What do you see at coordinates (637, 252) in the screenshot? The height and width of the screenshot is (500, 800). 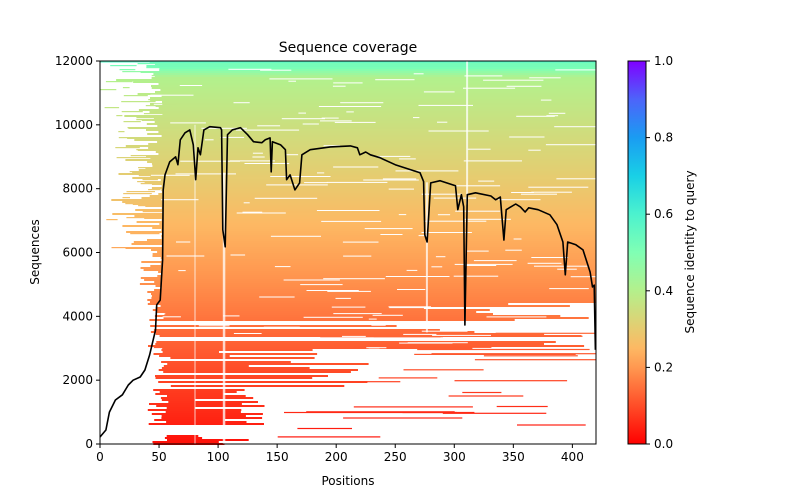 I see `colorbar` at bounding box center [637, 252].